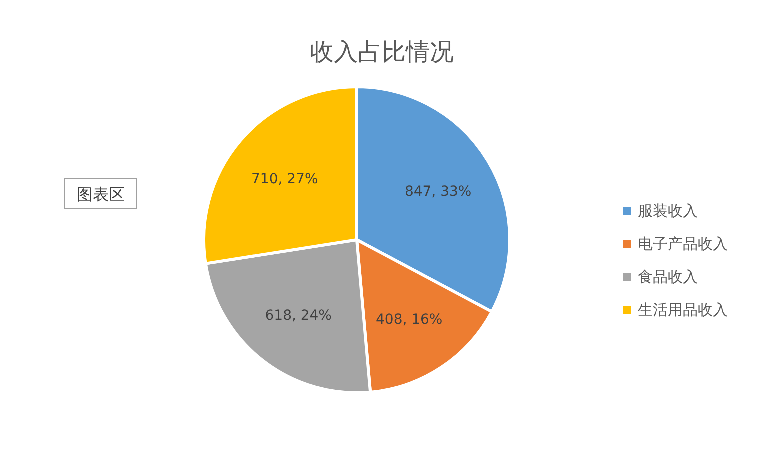 The image size is (769, 456). I want to click on data-label: 710, 27%, so click(285, 179).